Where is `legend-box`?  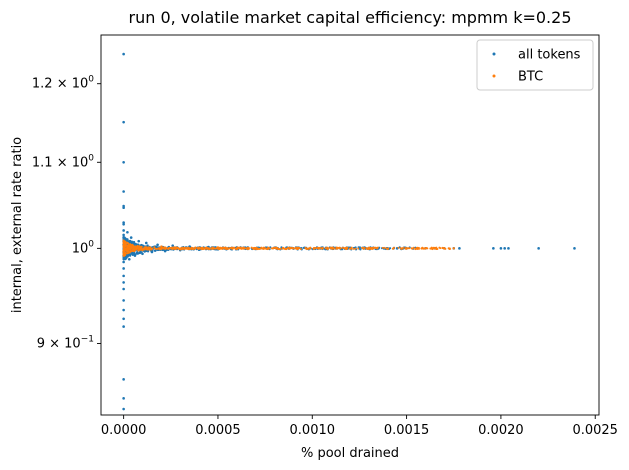 legend-box is located at coordinates (535, 65).